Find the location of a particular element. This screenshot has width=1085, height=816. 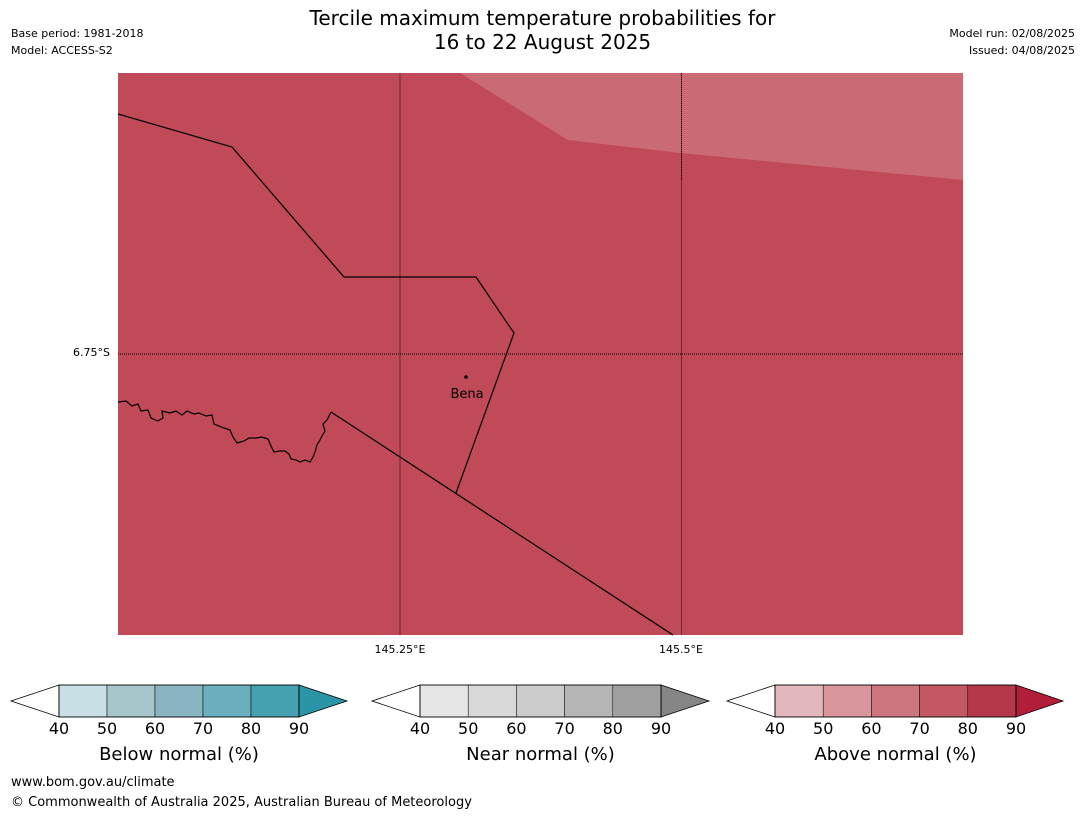

colorbar-near-tick: 50 is located at coordinates (468, 728).